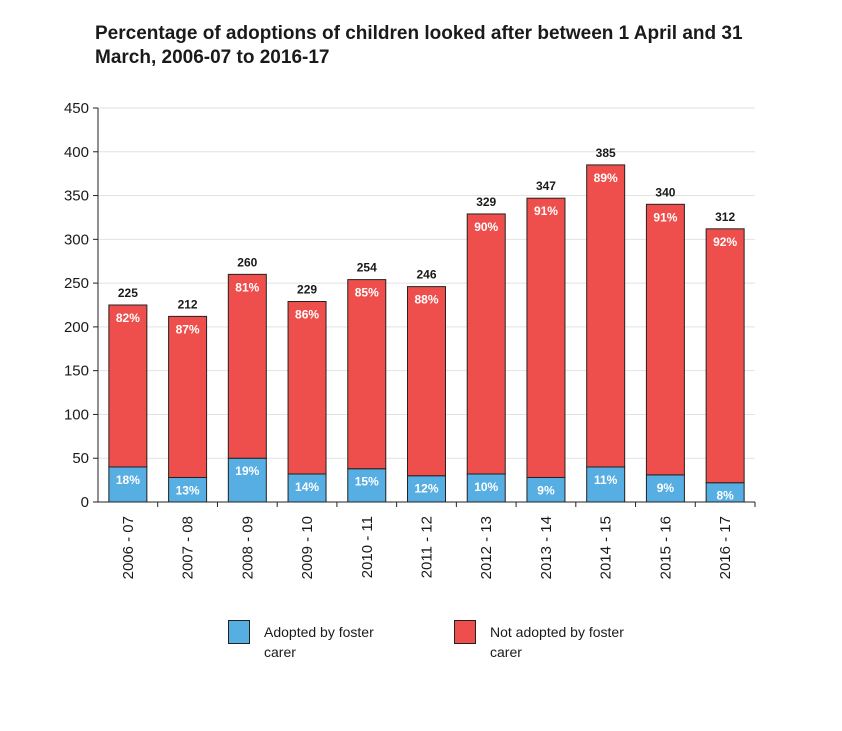 This screenshot has width=842, height=731. Describe the element at coordinates (128, 547) in the screenshot. I see `x-tick-label: 2006 - 07` at that location.